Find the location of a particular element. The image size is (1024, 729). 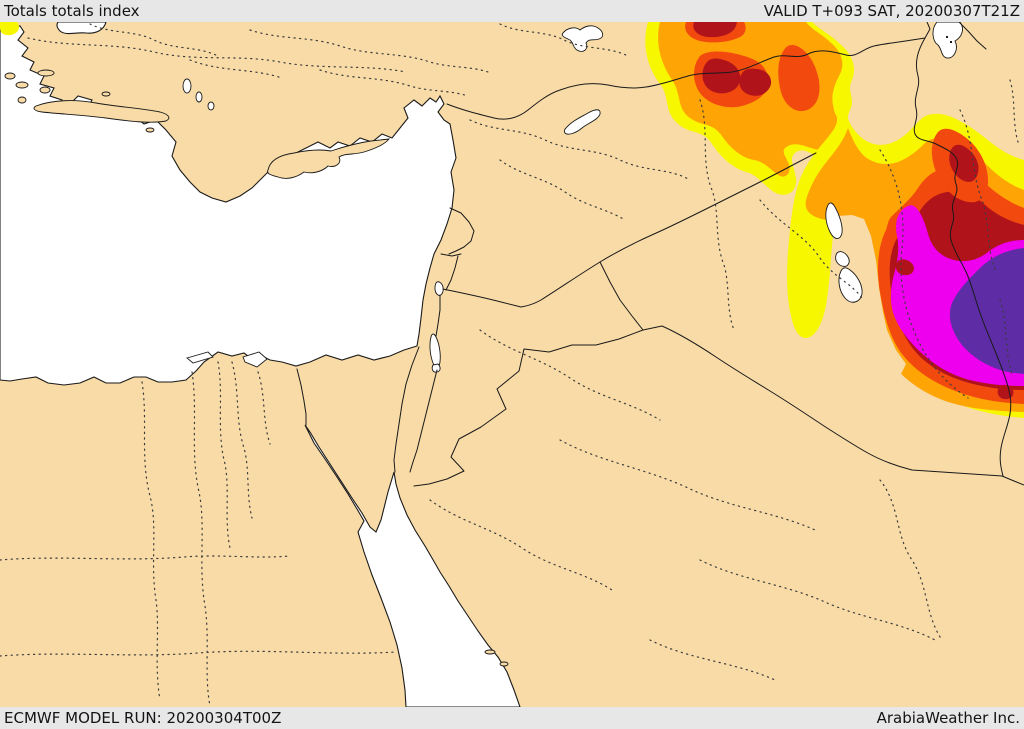

iran-iraq-border is located at coordinates (962, 257).